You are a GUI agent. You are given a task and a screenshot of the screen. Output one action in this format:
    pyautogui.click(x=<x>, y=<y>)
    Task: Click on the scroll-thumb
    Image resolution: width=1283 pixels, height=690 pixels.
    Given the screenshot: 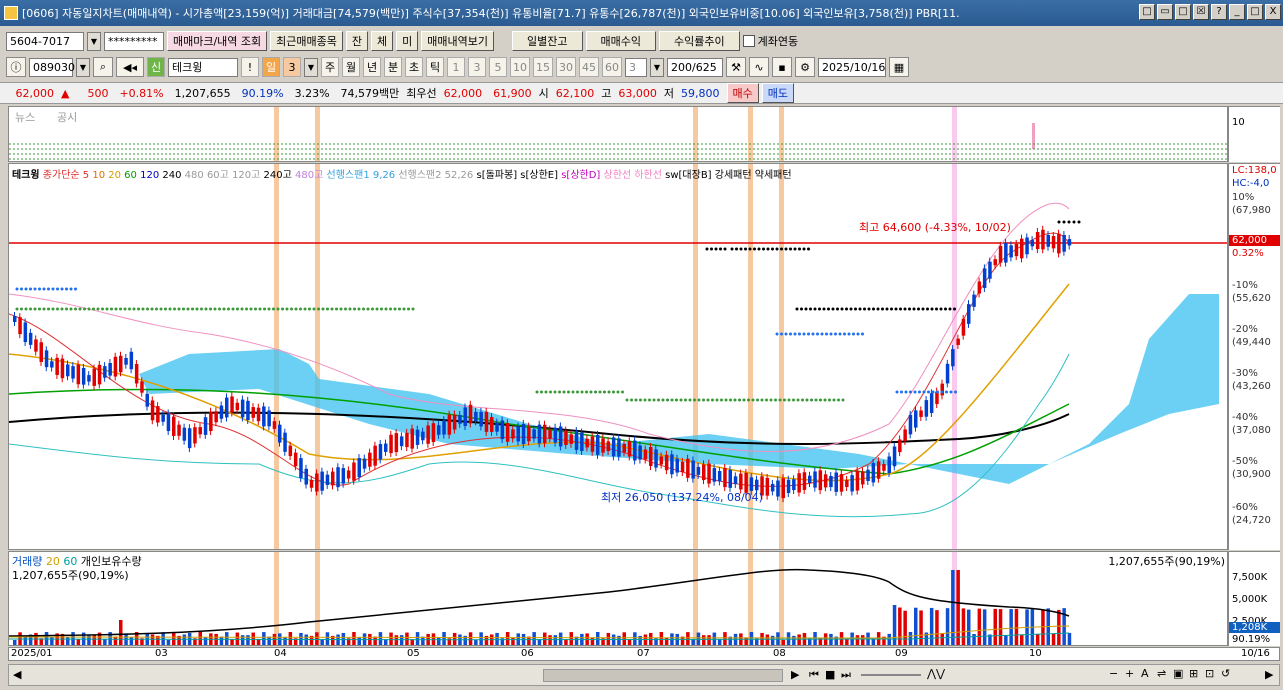 What is the action you would take?
    pyautogui.click(x=663, y=675)
    